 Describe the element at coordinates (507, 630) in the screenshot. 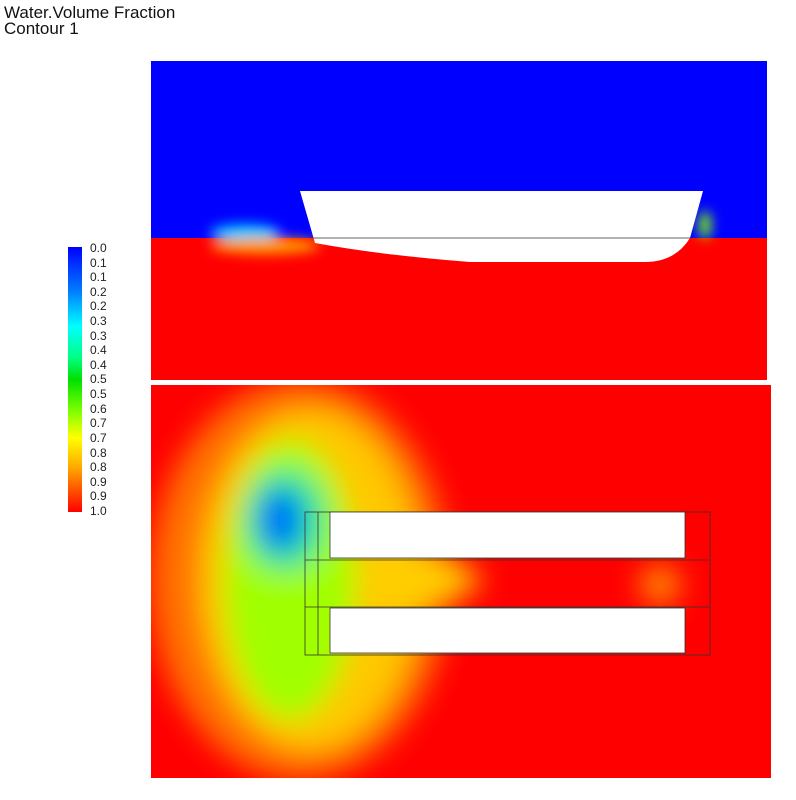

I see `hull-right` at that location.